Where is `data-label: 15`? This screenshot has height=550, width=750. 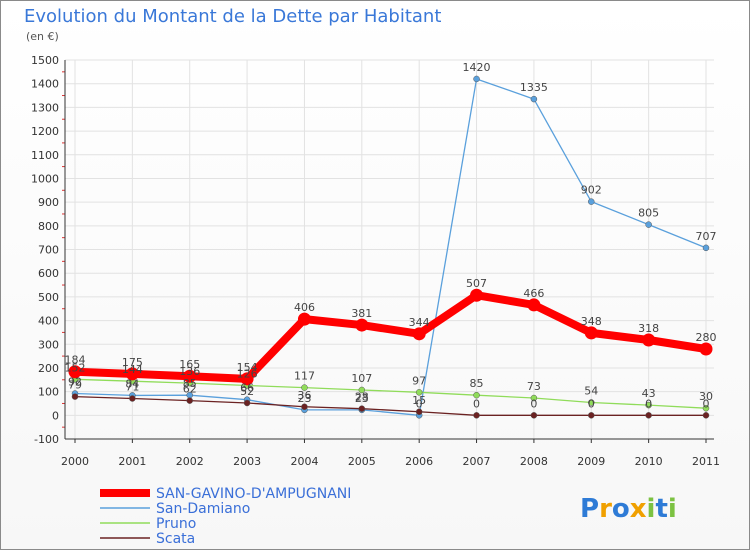 data-label: 15 is located at coordinates (419, 400).